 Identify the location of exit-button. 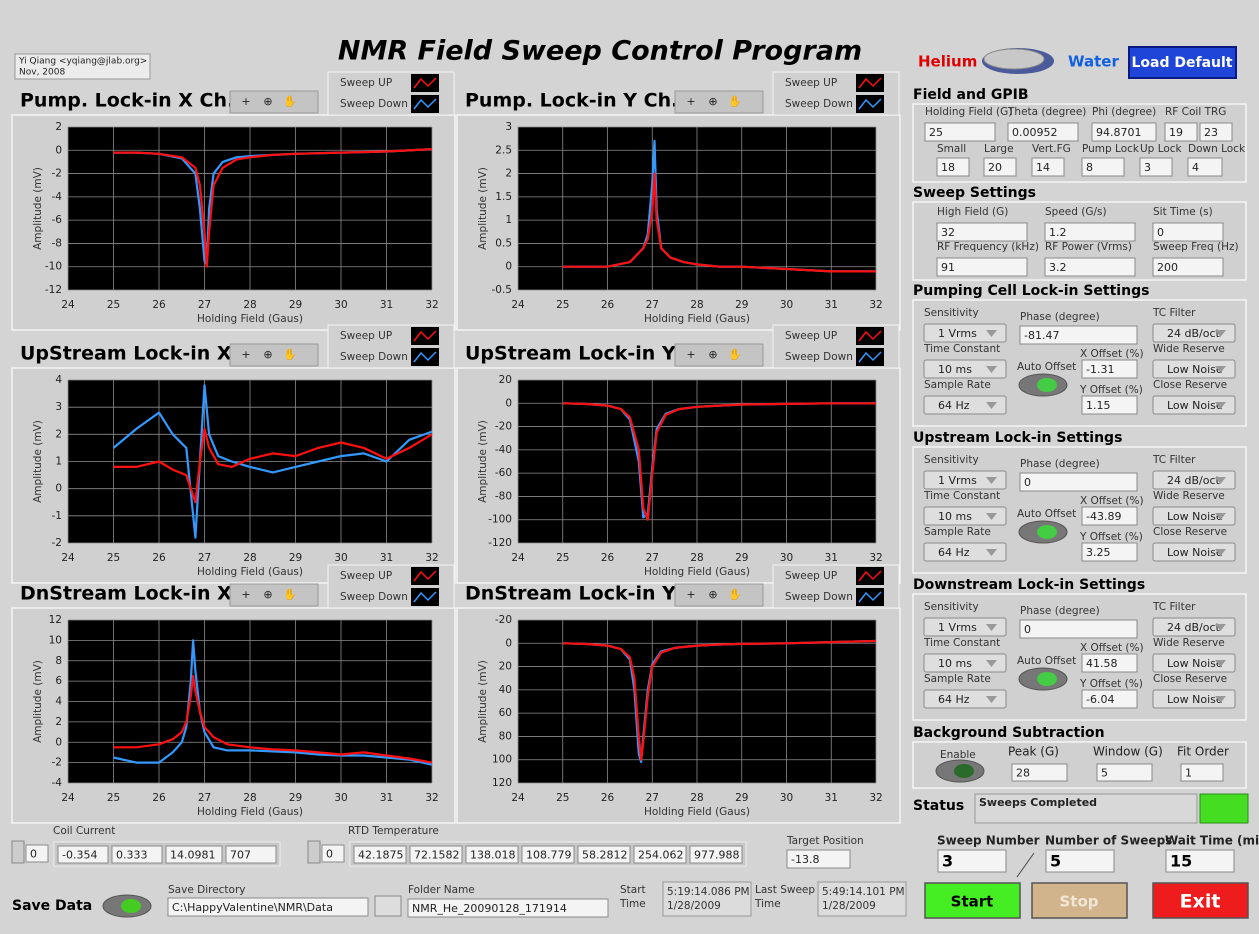
(1200, 900).